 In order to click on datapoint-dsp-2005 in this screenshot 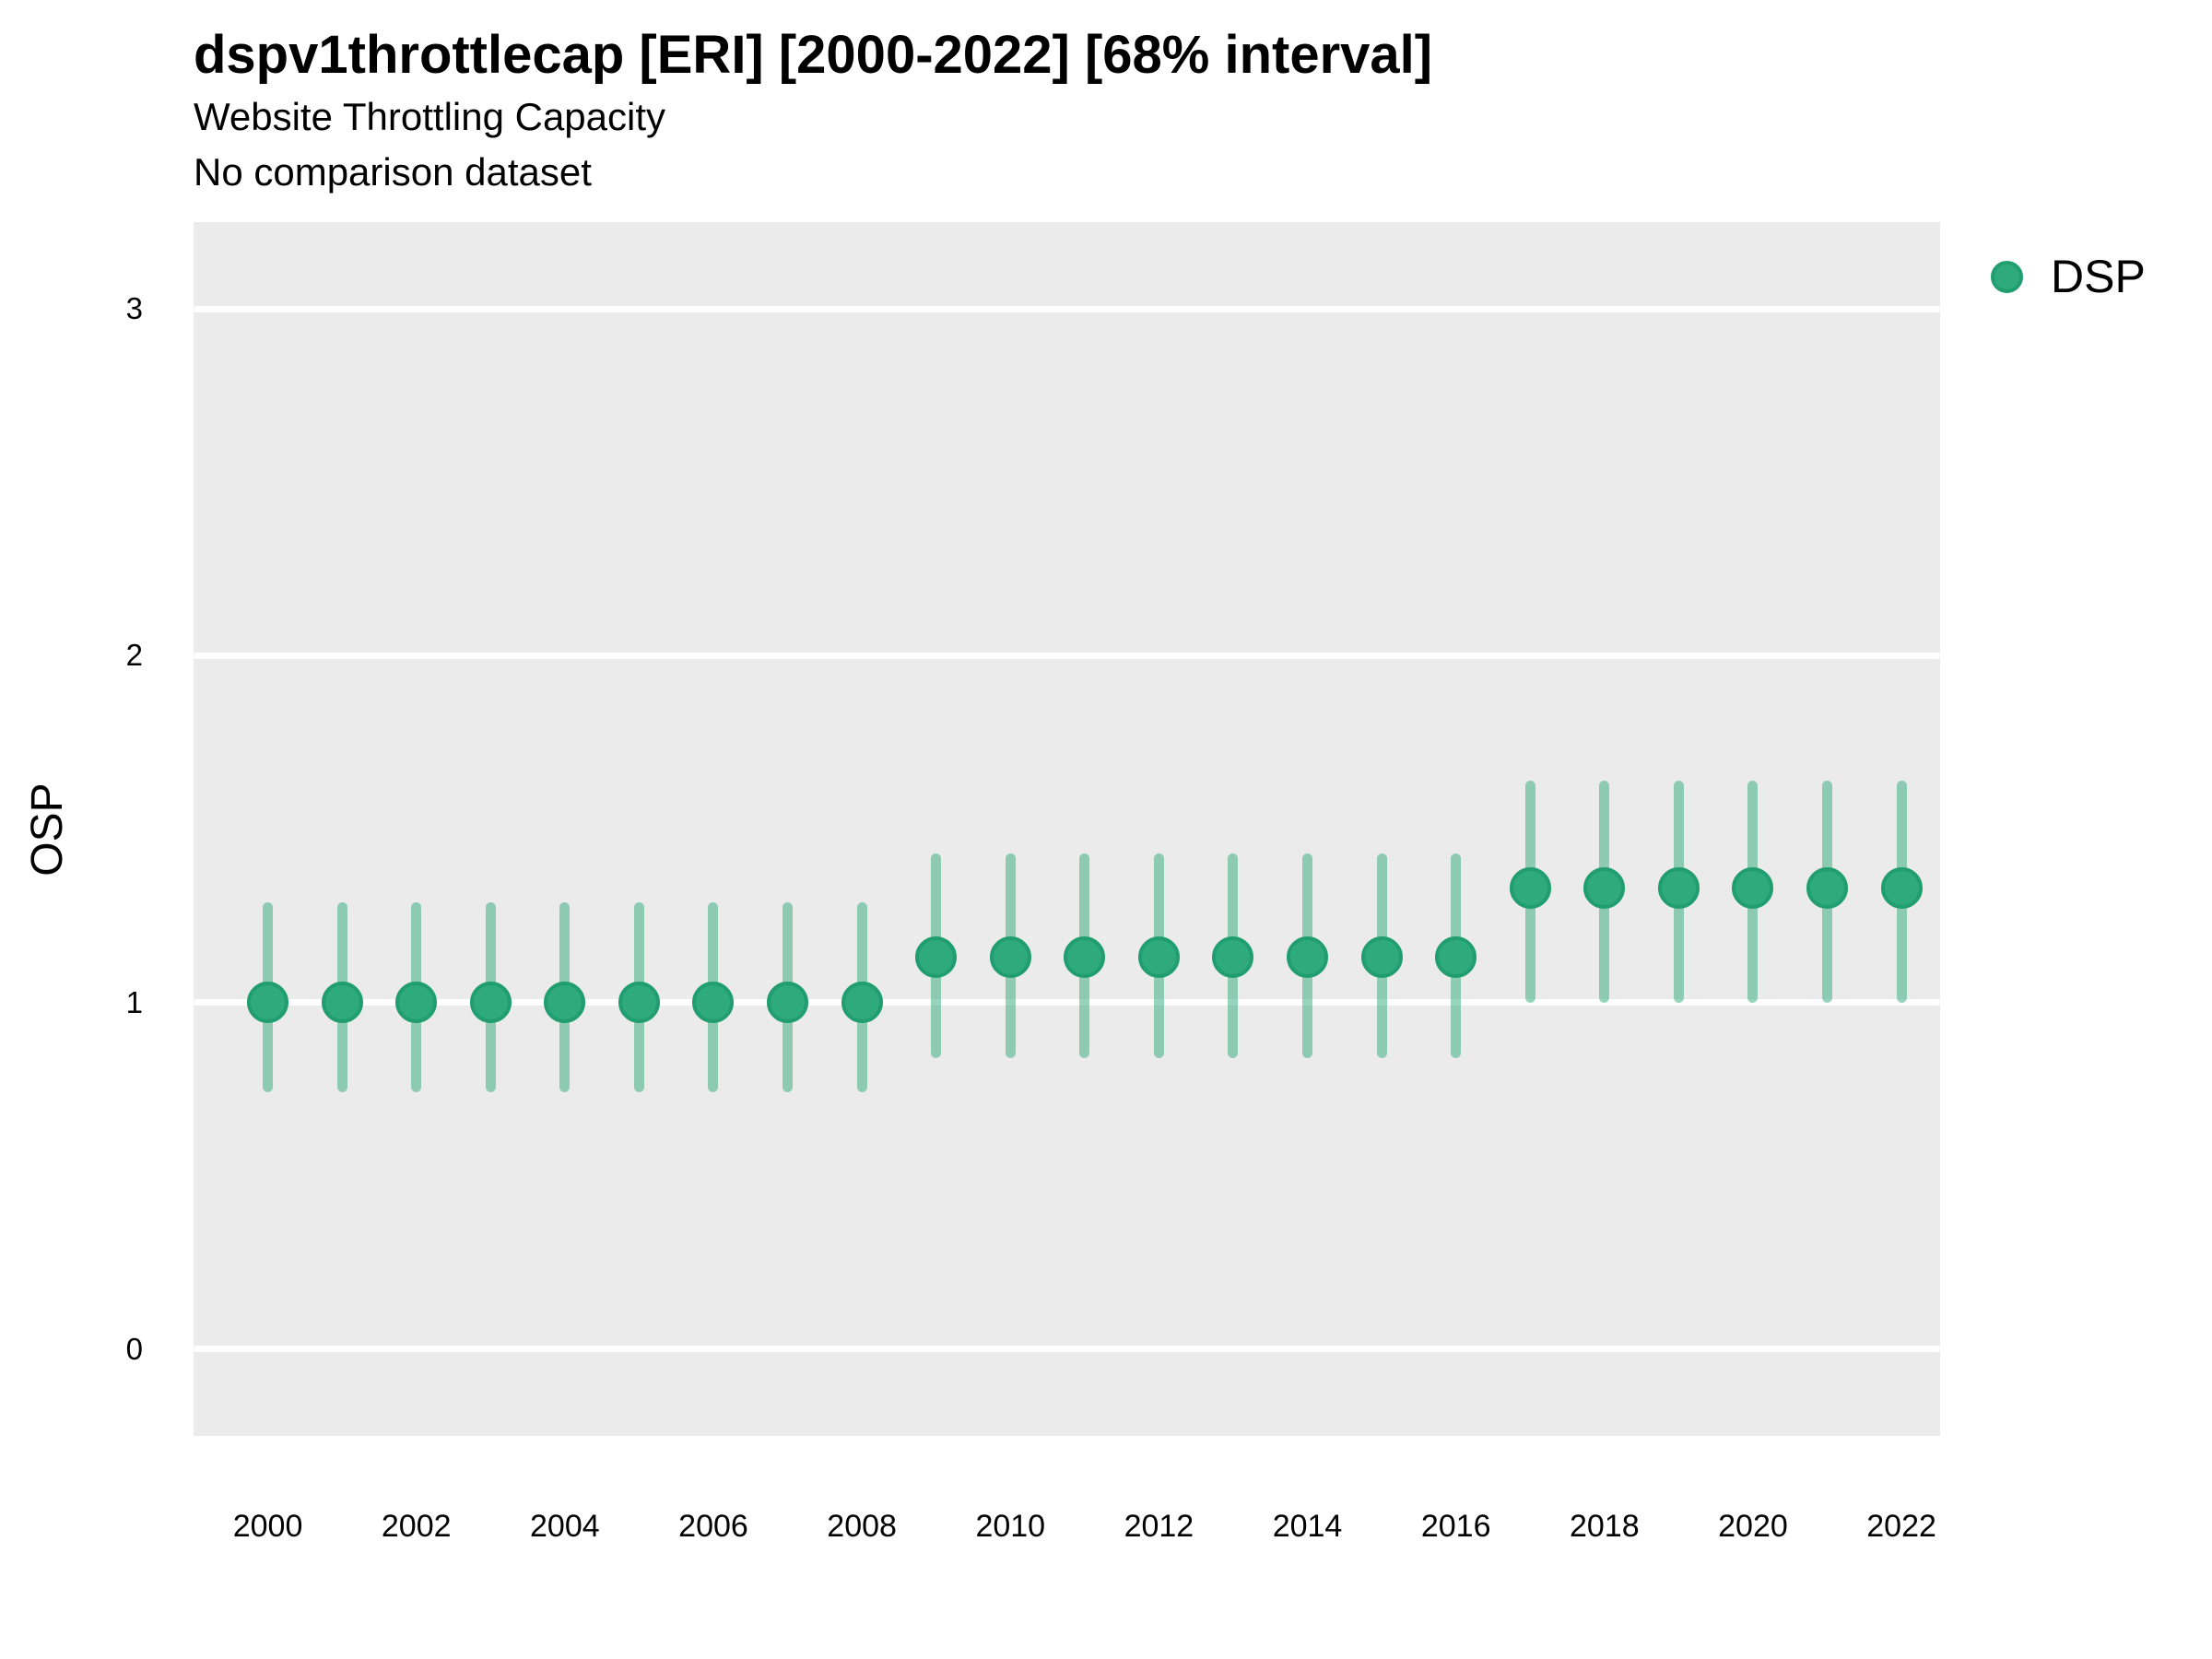, I will do `click(639, 1003)`.